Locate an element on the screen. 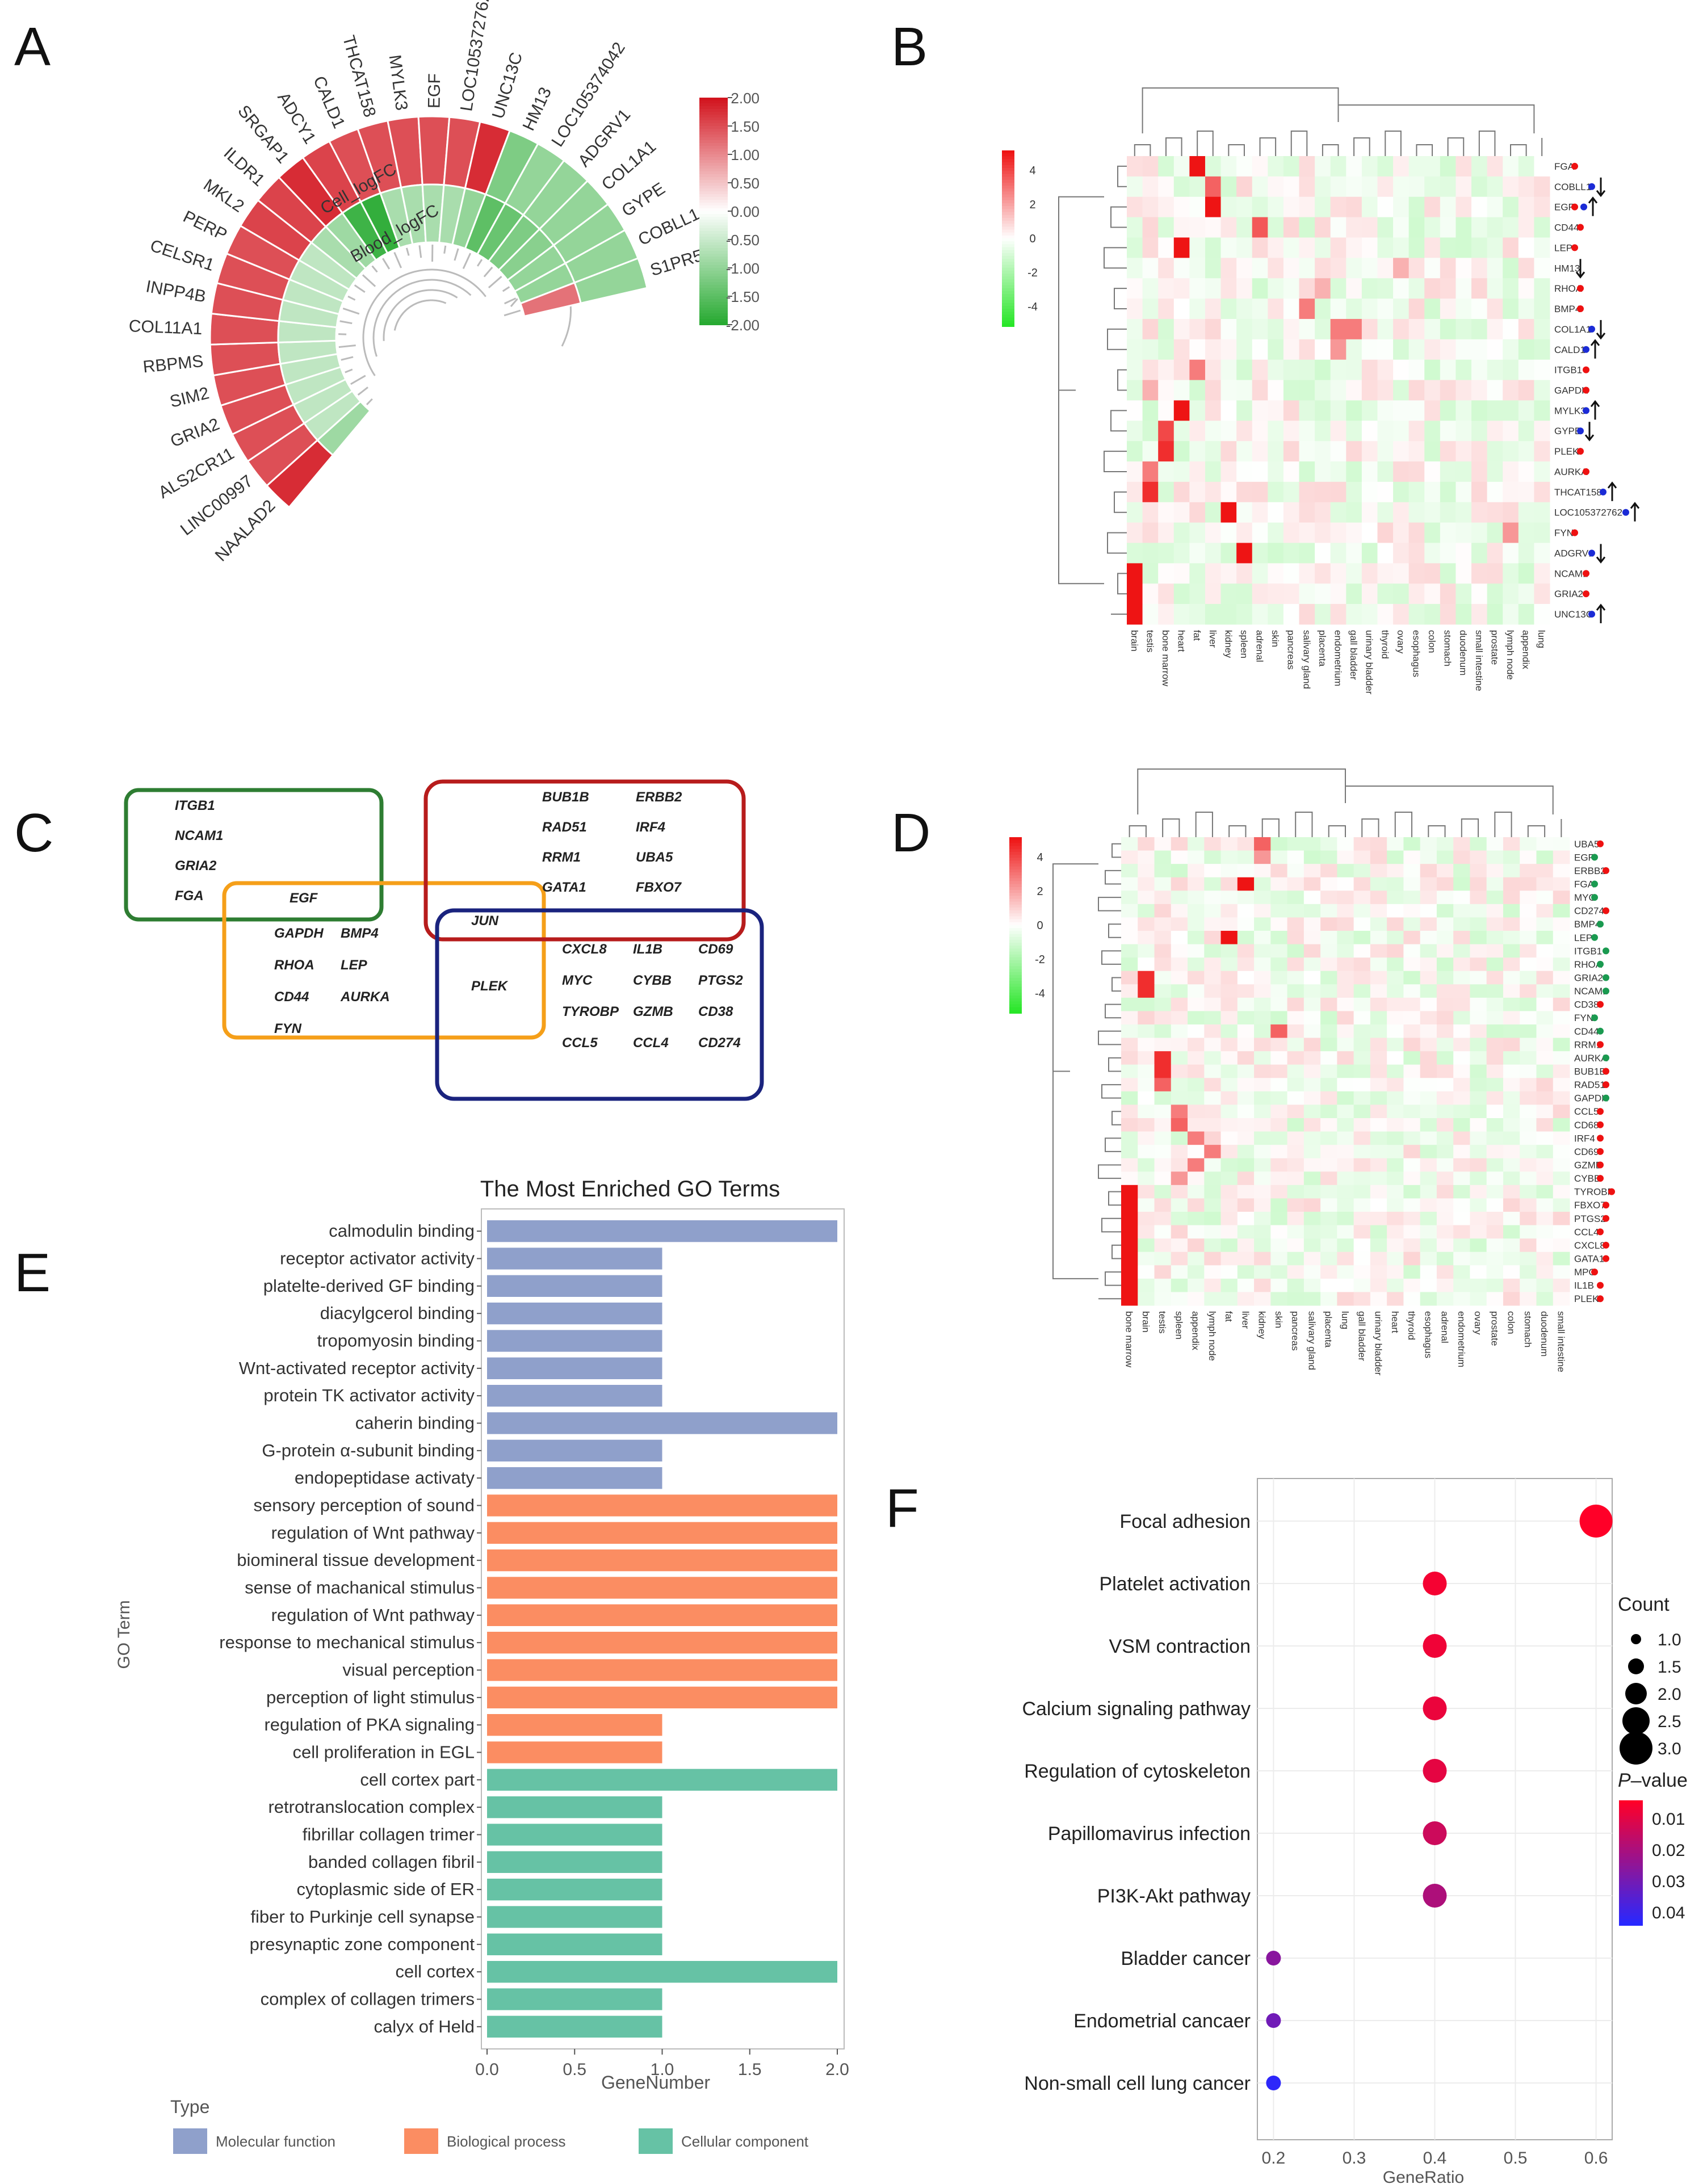  venn-gene: CD69 is located at coordinates (715, 949).